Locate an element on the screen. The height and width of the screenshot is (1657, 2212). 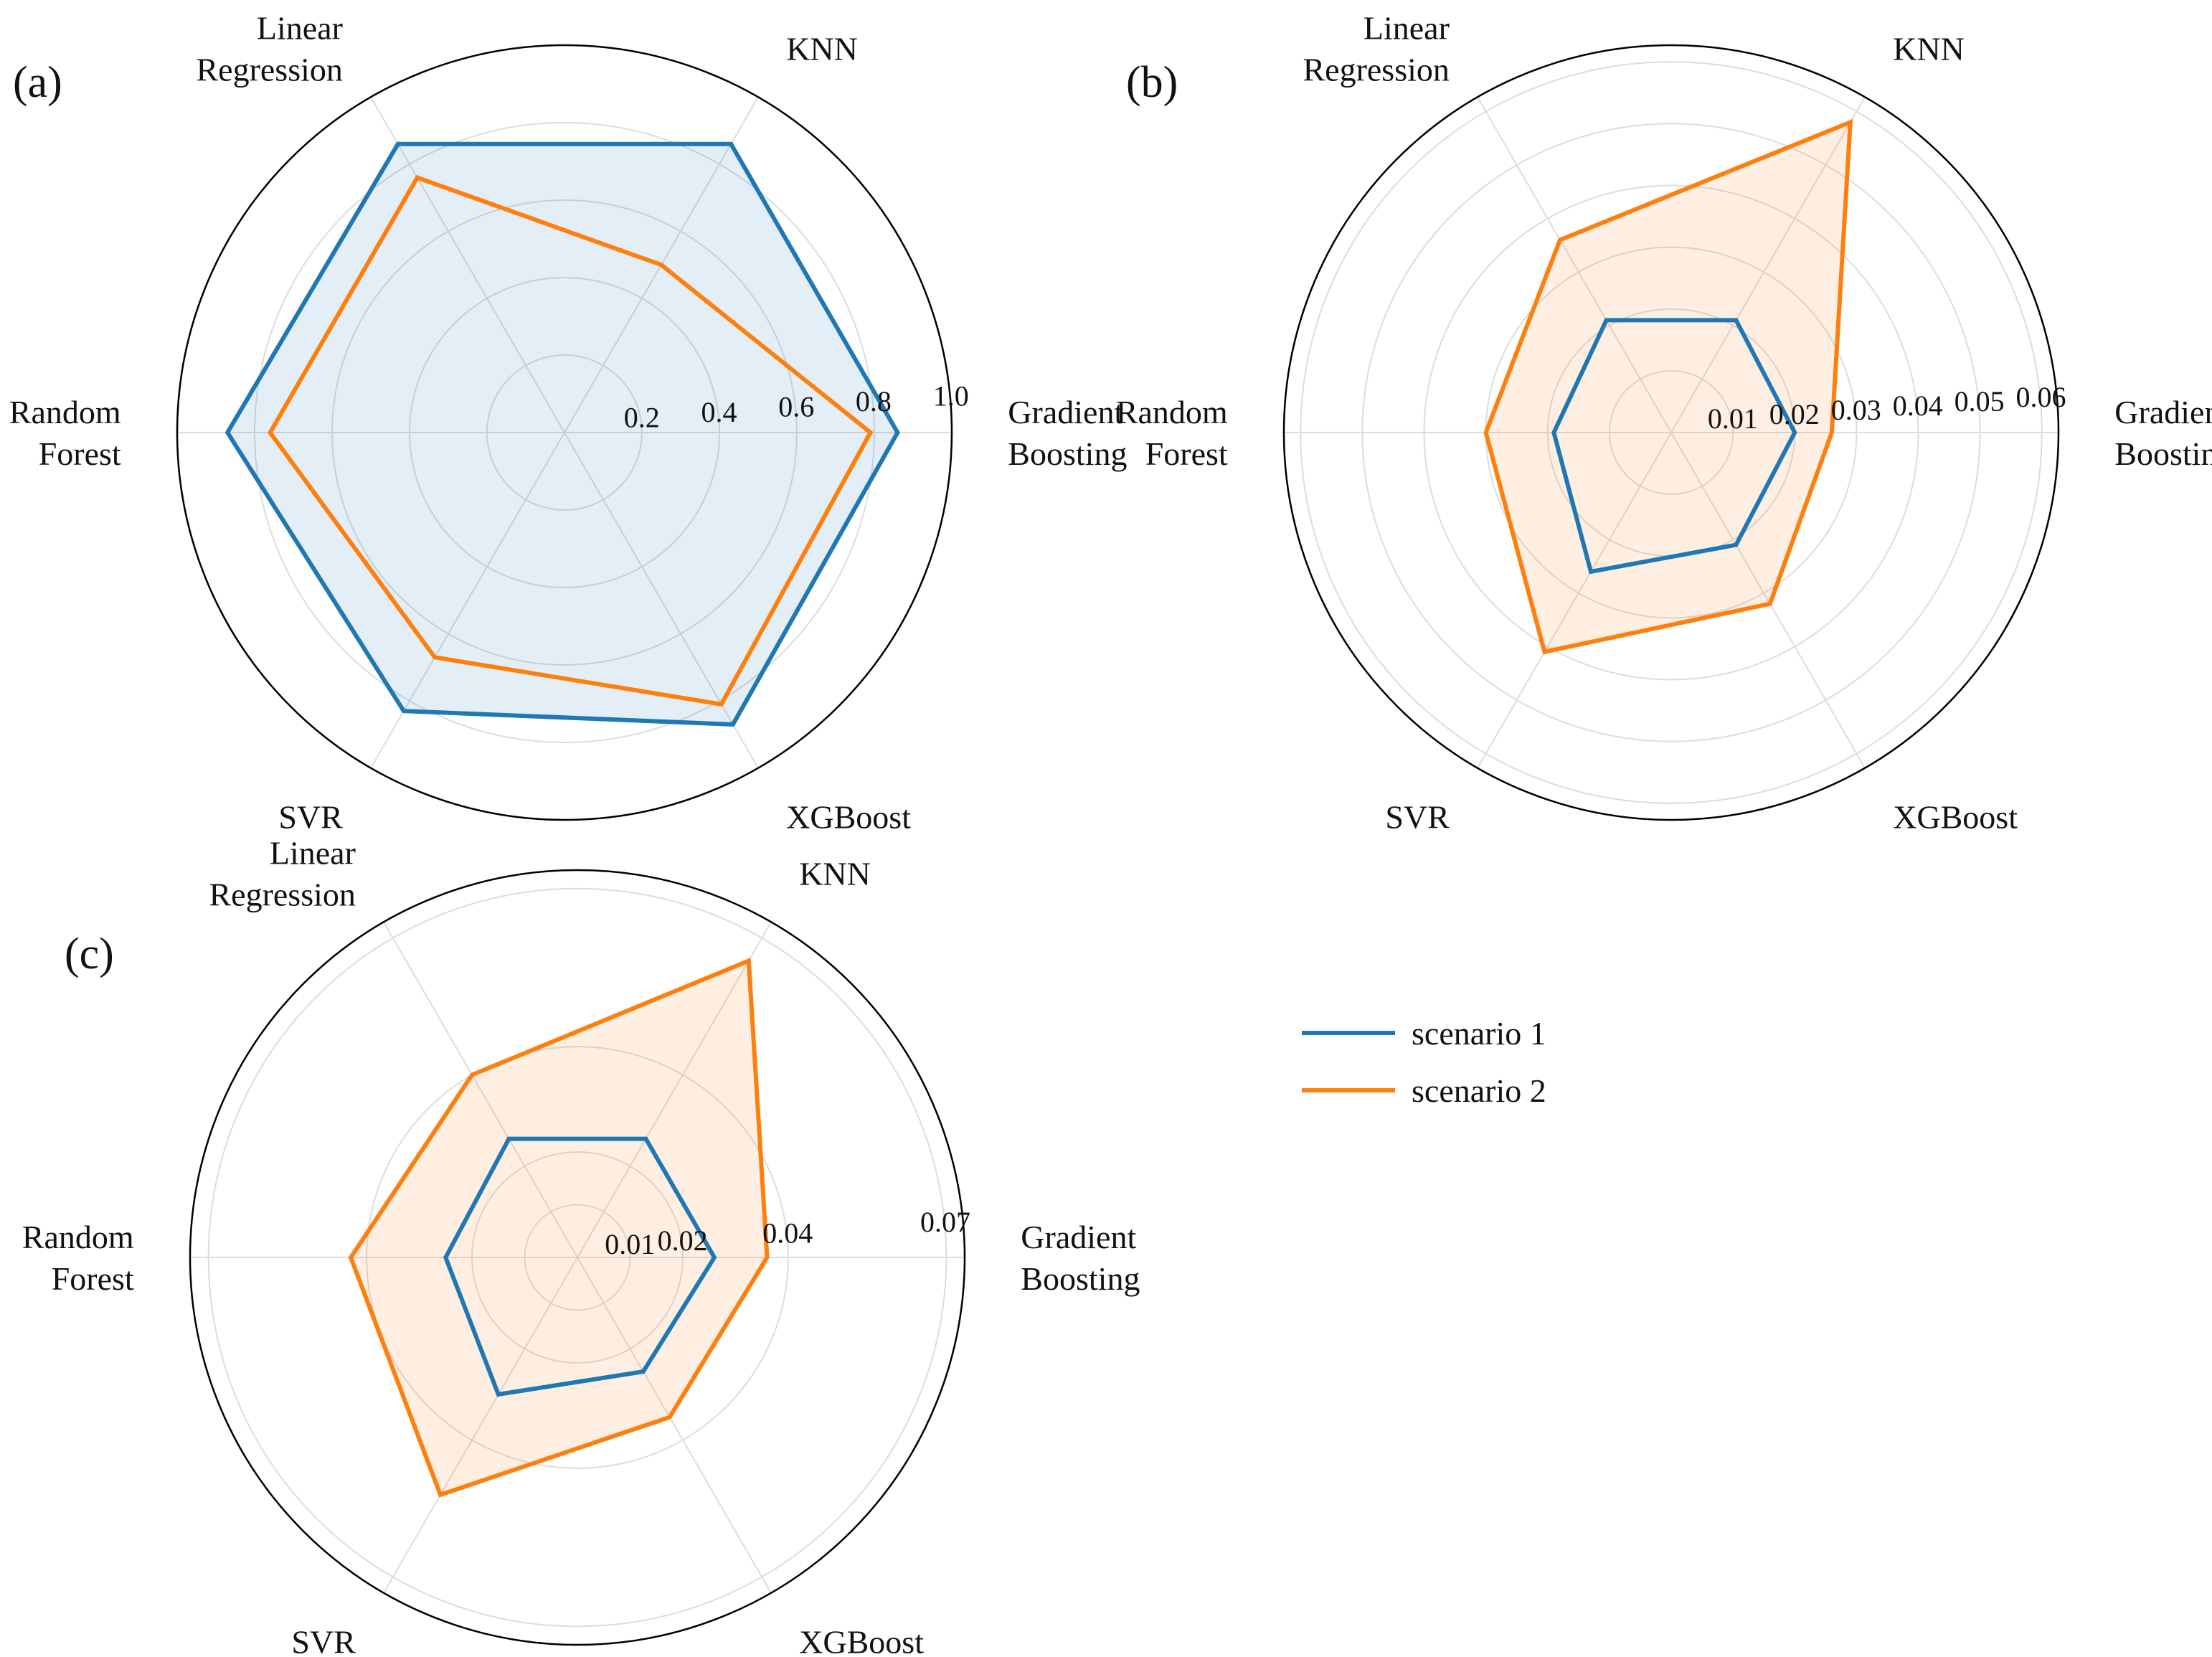
panel-label: (b) is located at coordinates (1152, 82).